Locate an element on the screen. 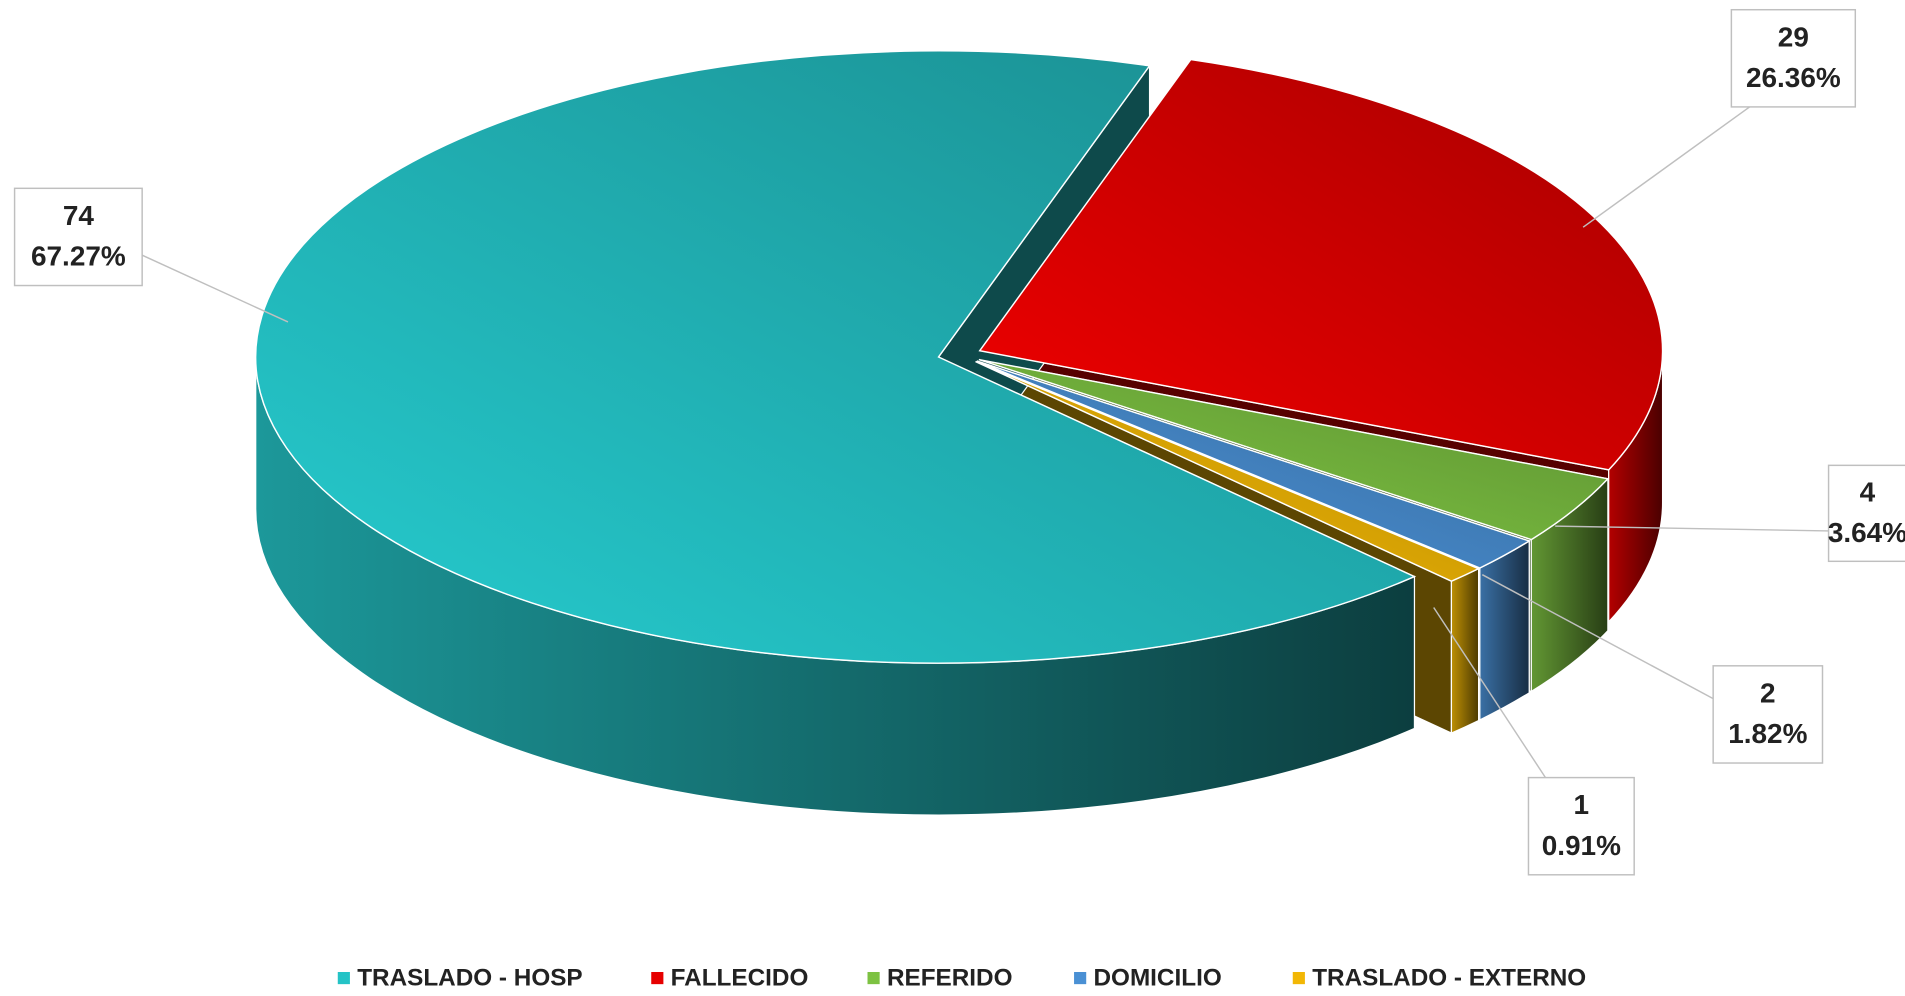 The width and height of the screenshot is (1905, 996). data-label: 26.36% is located at coordinates (1793, 77).